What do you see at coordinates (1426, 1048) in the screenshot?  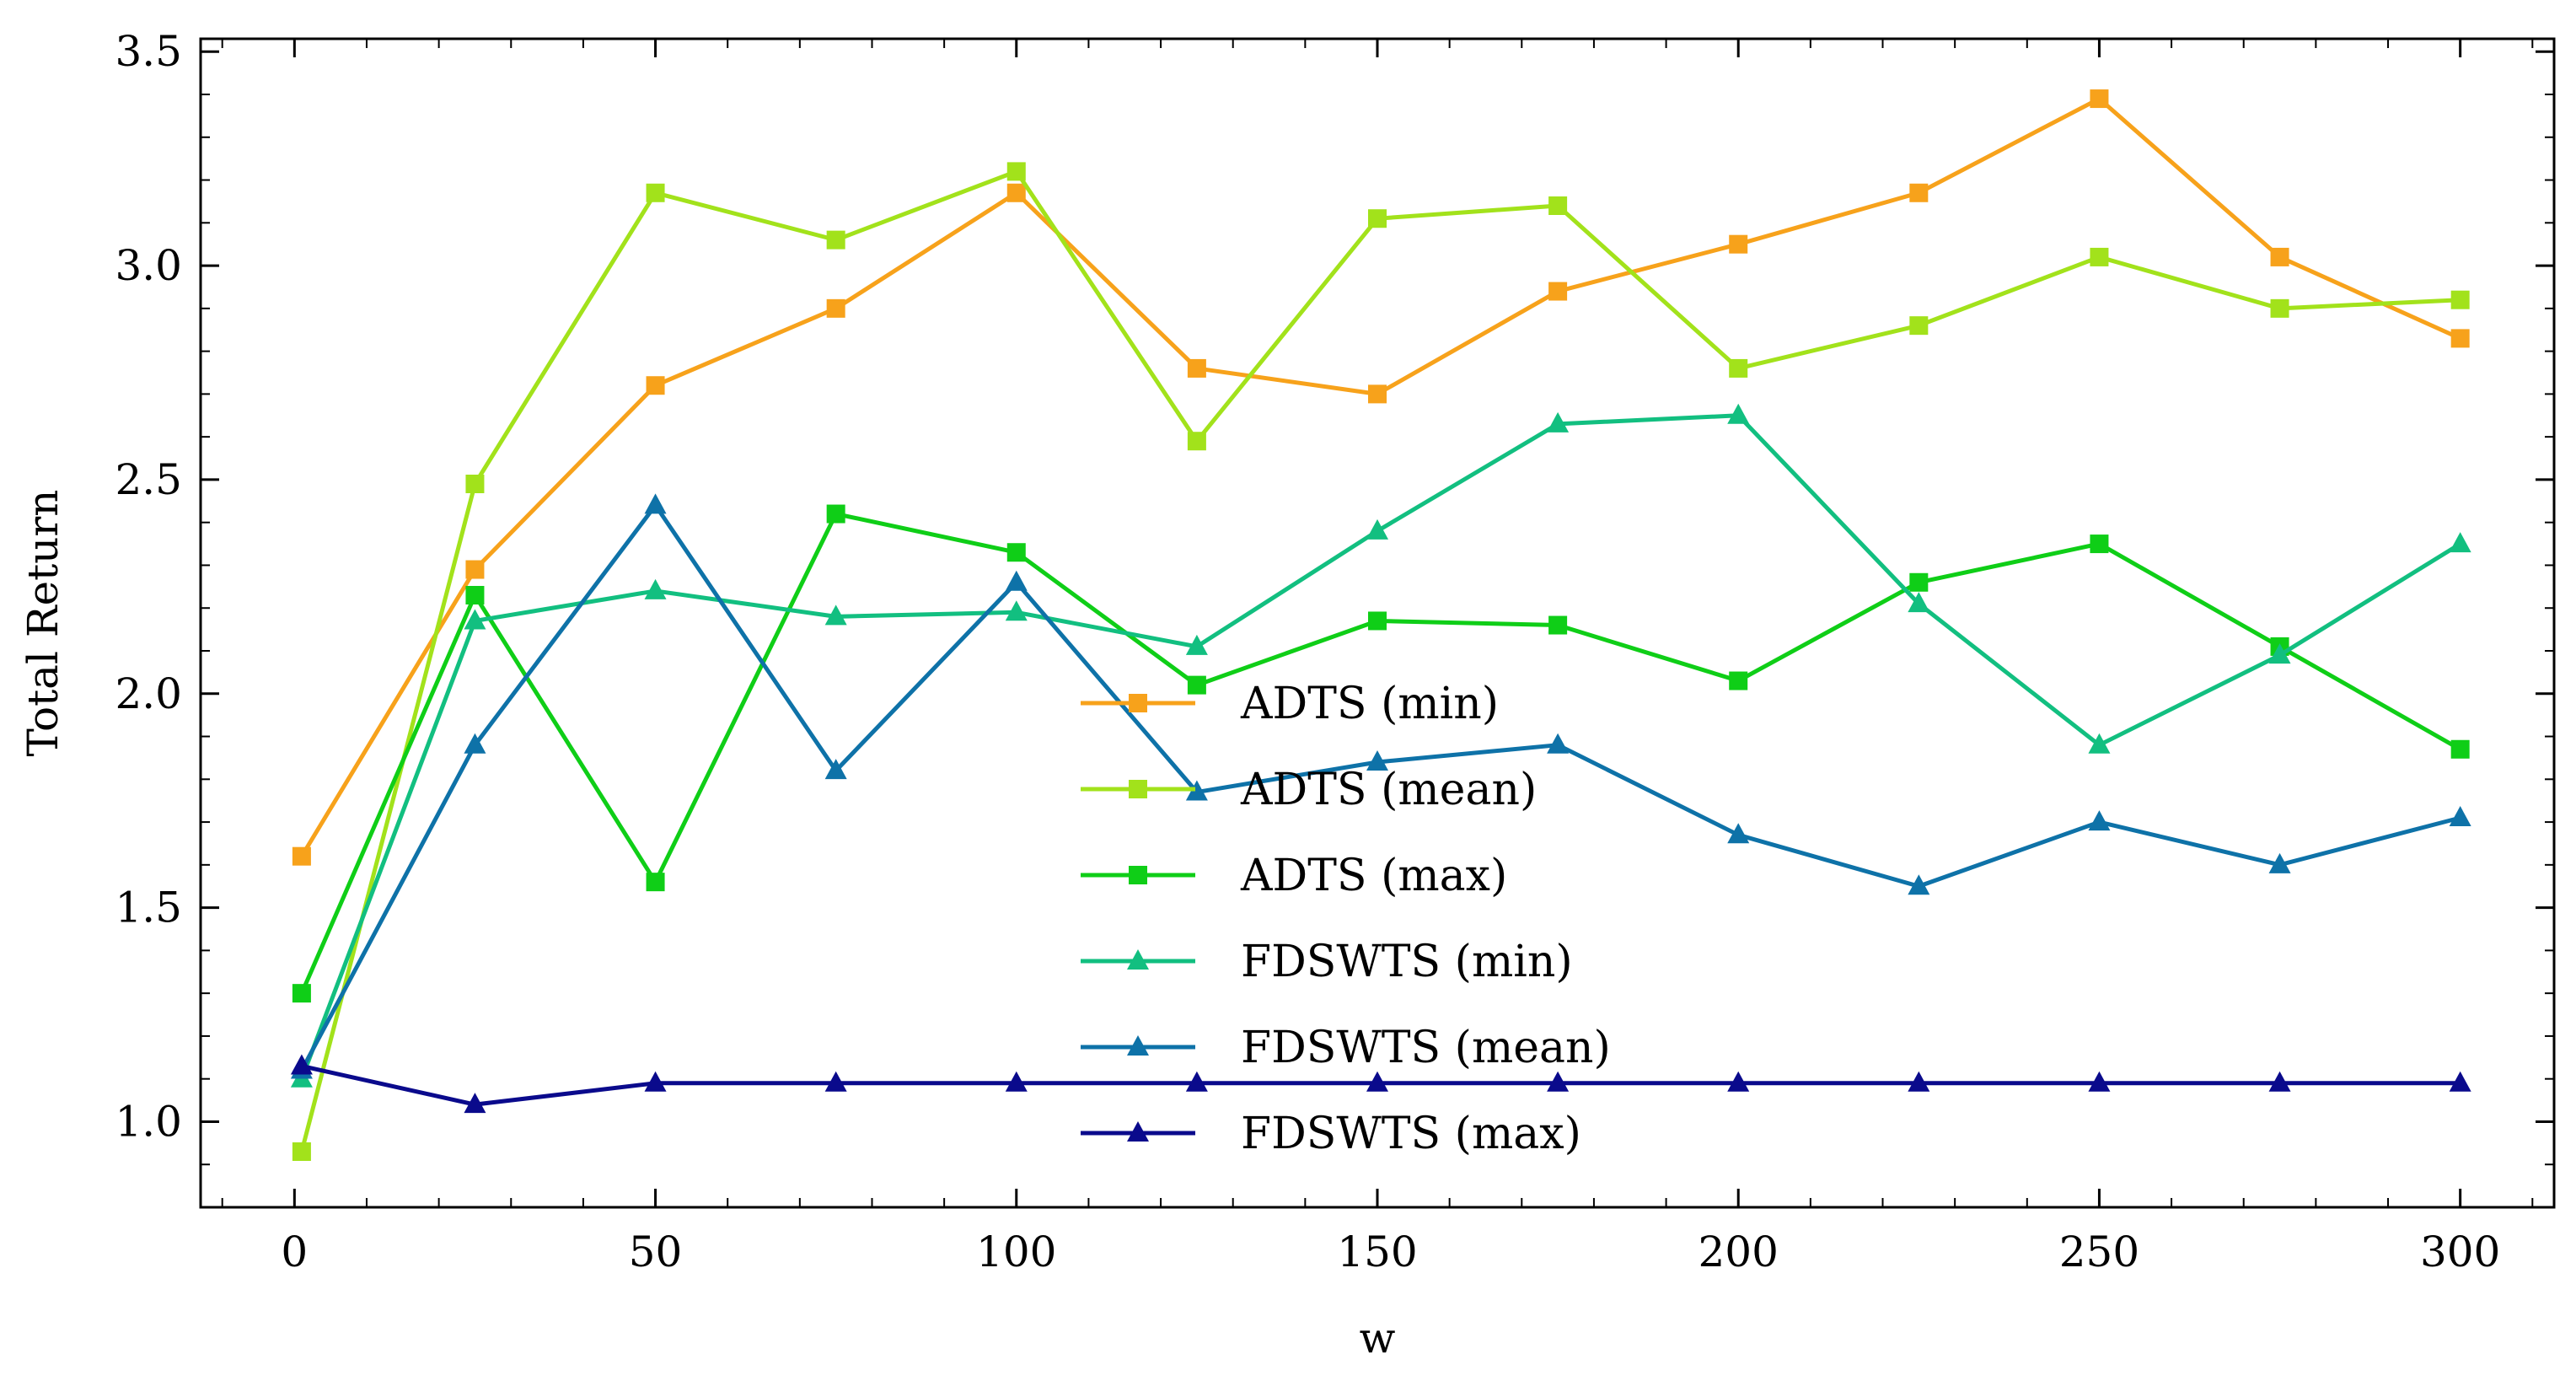 I see `legend-label: FDSWTS (mean)` at bounding box center [1426, 1048].